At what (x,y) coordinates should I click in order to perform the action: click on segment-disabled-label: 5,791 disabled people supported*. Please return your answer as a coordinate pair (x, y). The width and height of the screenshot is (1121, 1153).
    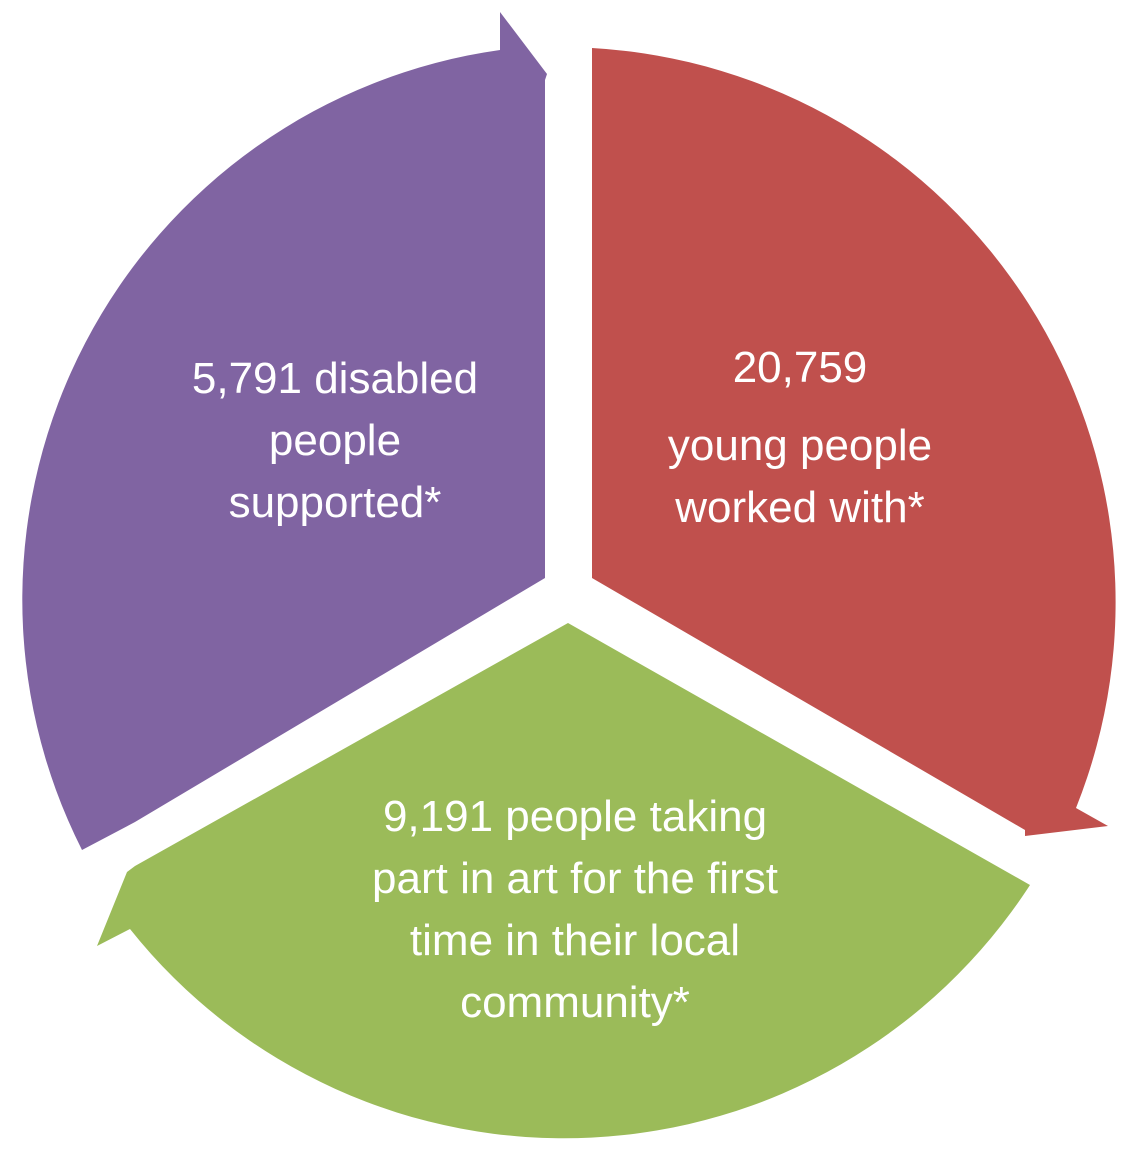
    Looking at the image, I should click on (335, 441).